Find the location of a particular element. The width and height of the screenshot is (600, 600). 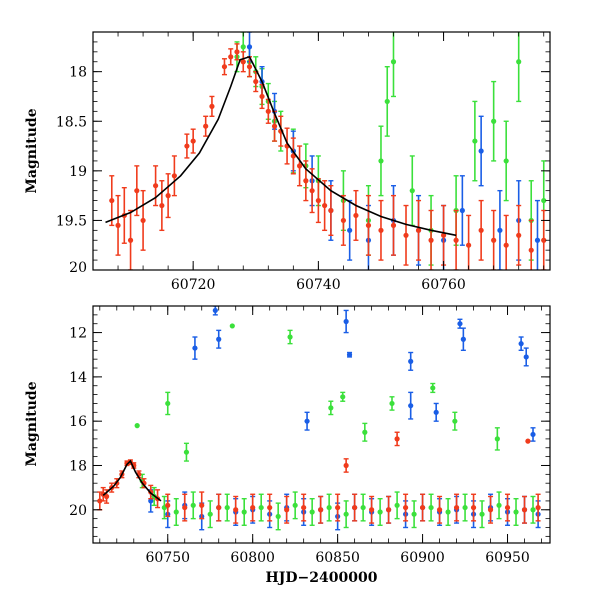

x-tick-label: 60800 is located at coordinates (252, 558).